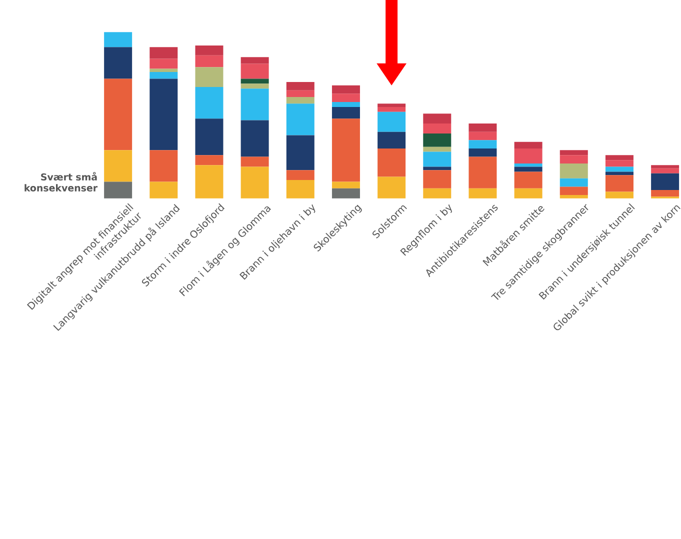  I want to click on series-label: Svært små konsekvenser, so click(61, 182).